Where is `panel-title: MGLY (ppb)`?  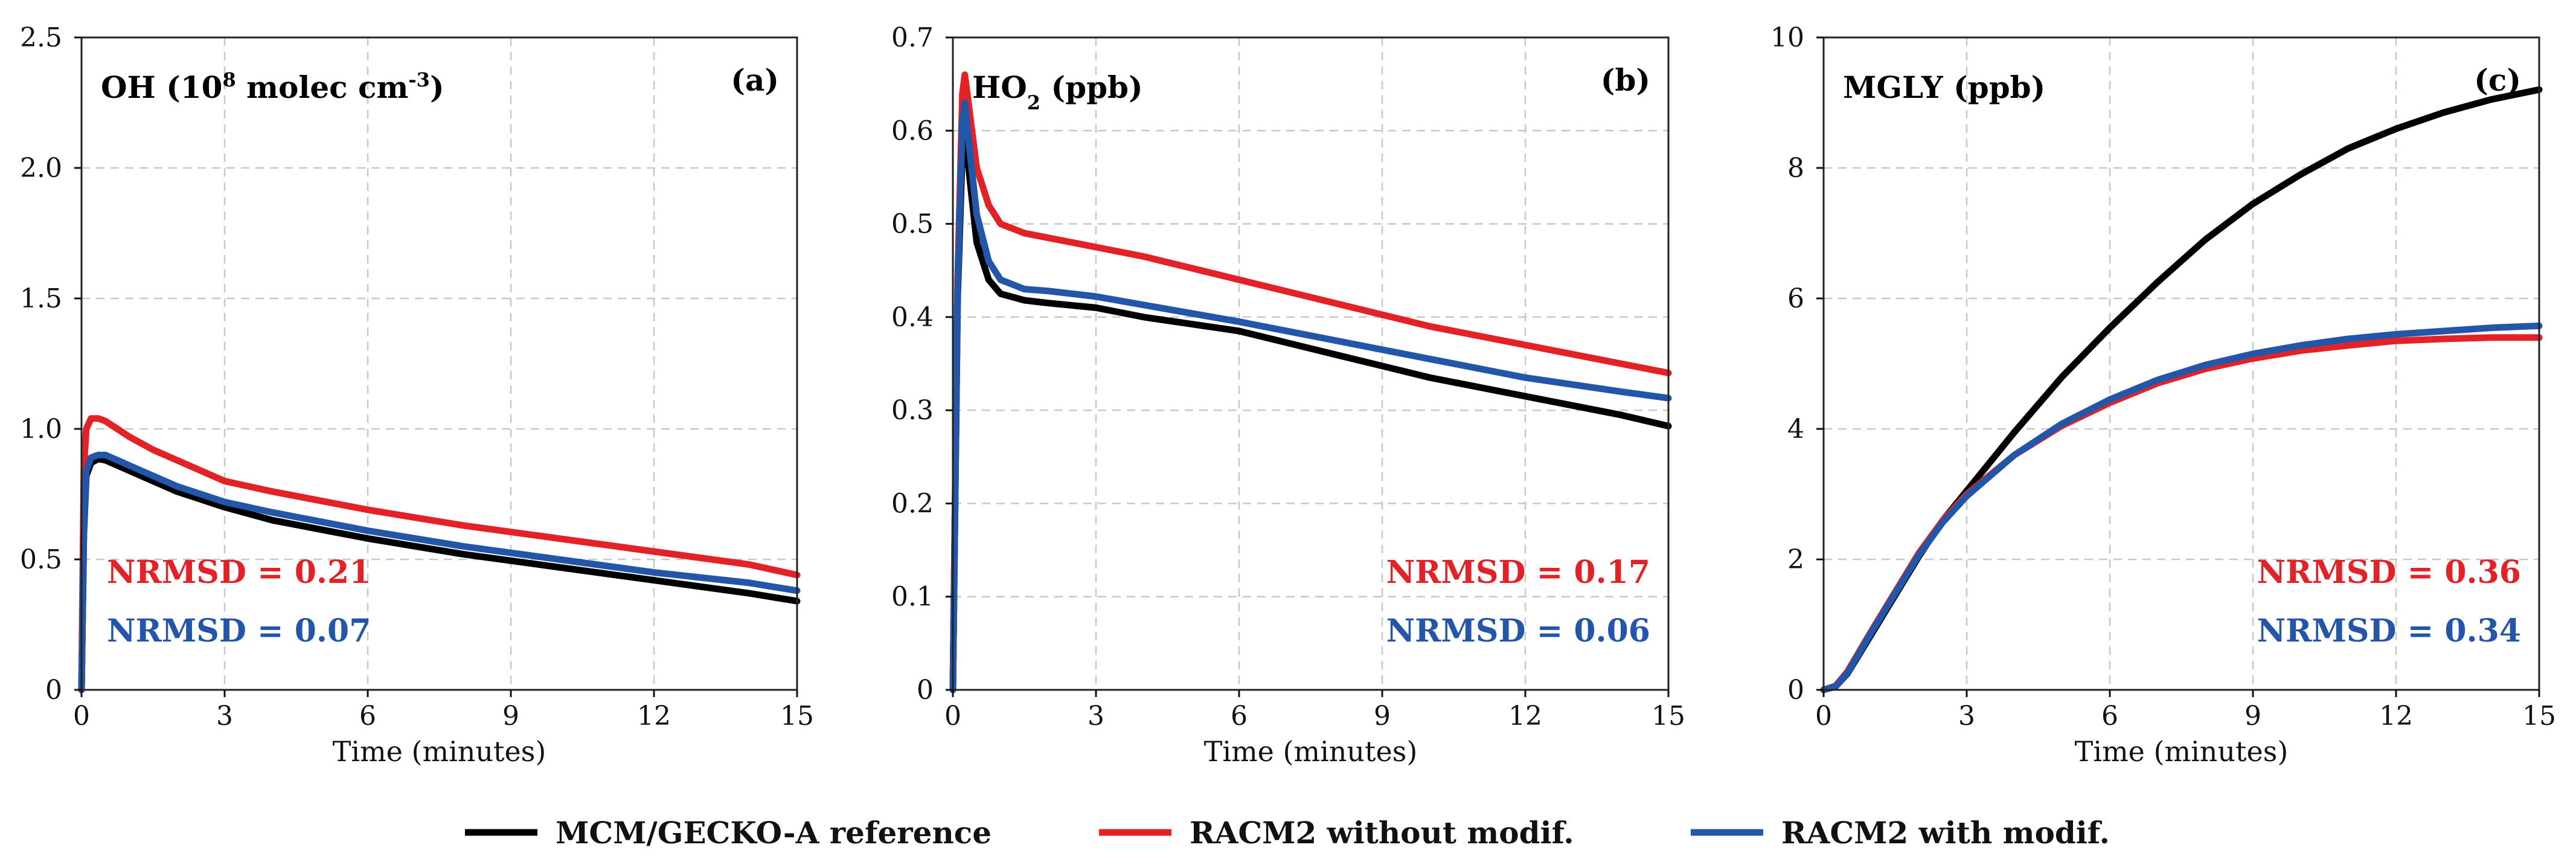
panel-title: MGLY (ppb) is located at coordinates (1944, 87).